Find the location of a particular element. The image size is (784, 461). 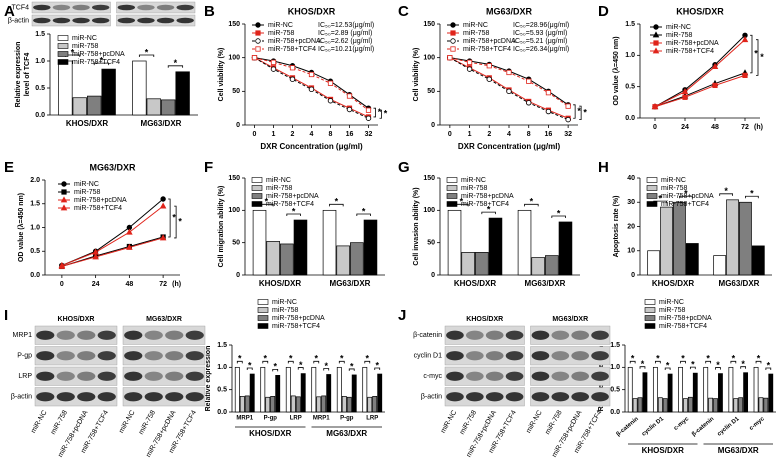

x-tick-label: KHOS/DXR is located at coordinates (280, 283).